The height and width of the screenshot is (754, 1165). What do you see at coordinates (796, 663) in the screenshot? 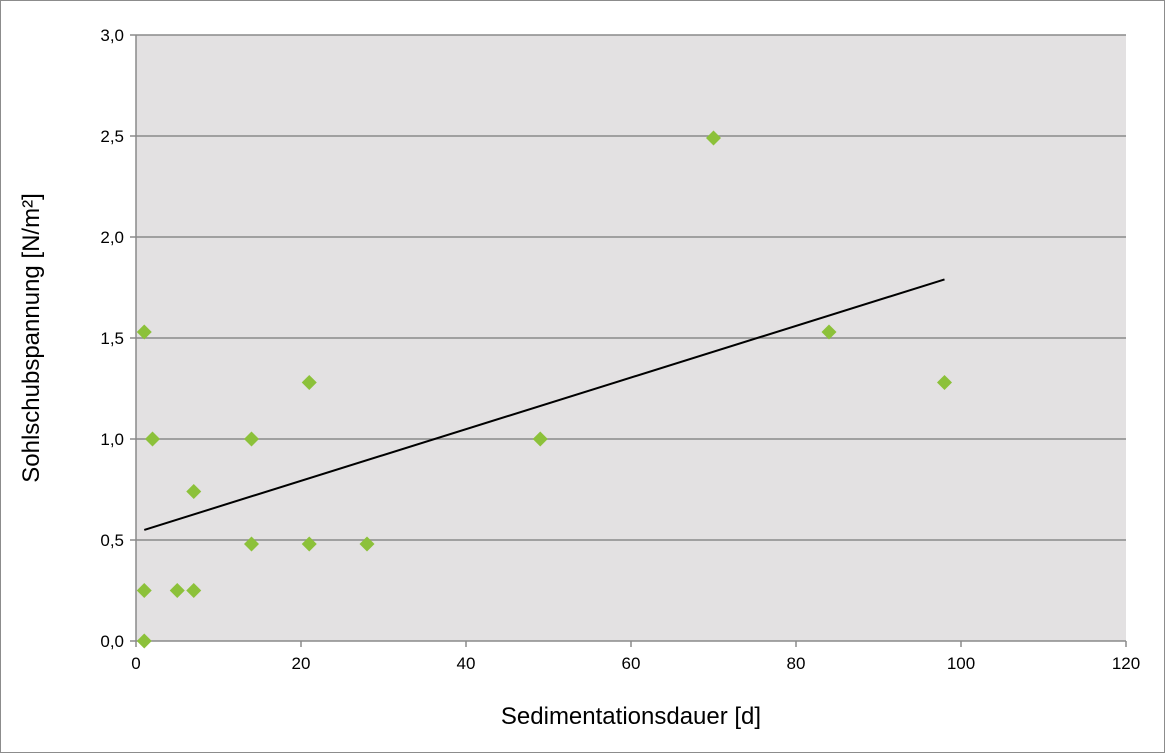
I see `x-tick-label: 80` at bounding box center [796, 663].